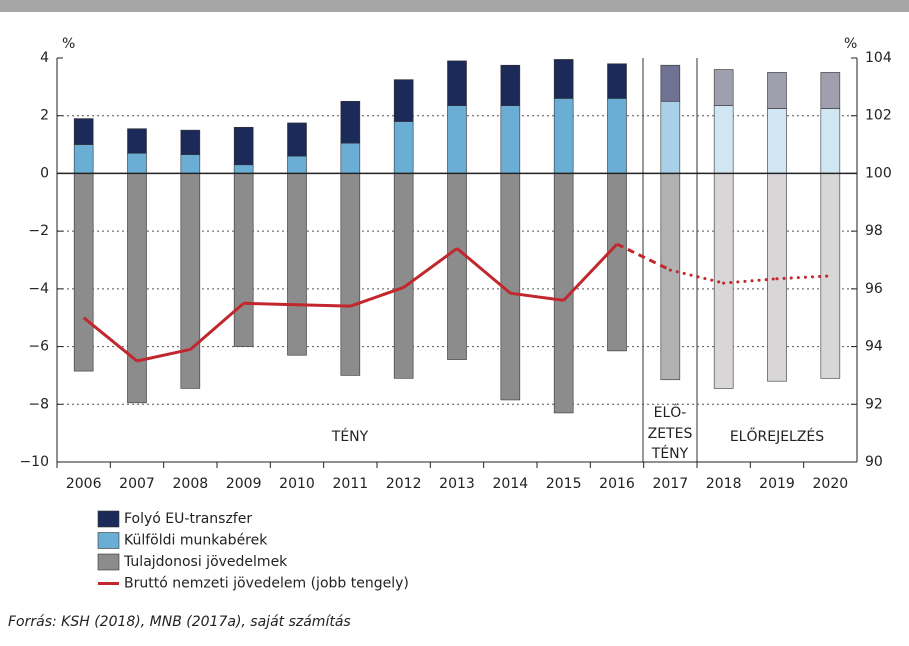 Image resolution: width=909 pixels, height=646 pixels. Describe the element at coordinates (777, 484) in the screenshot. I see `x-tick-label: 2019` at that location.